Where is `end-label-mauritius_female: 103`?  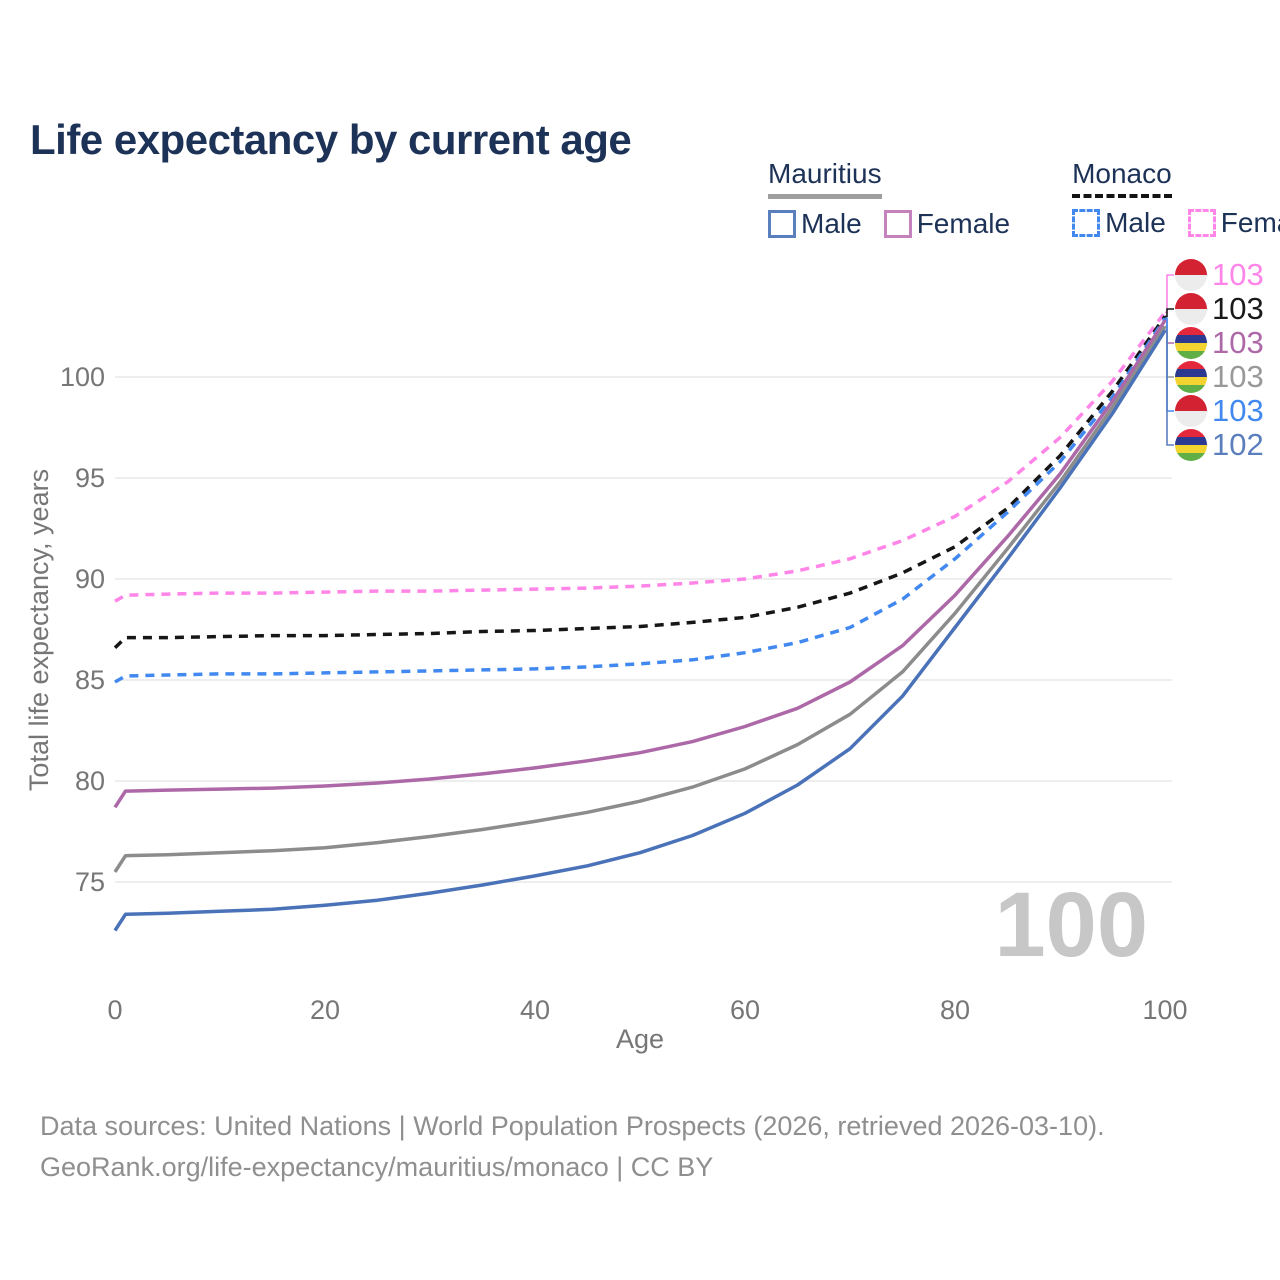 end-label-mauritius_female: 103 is located at coordinates (1214, 339).